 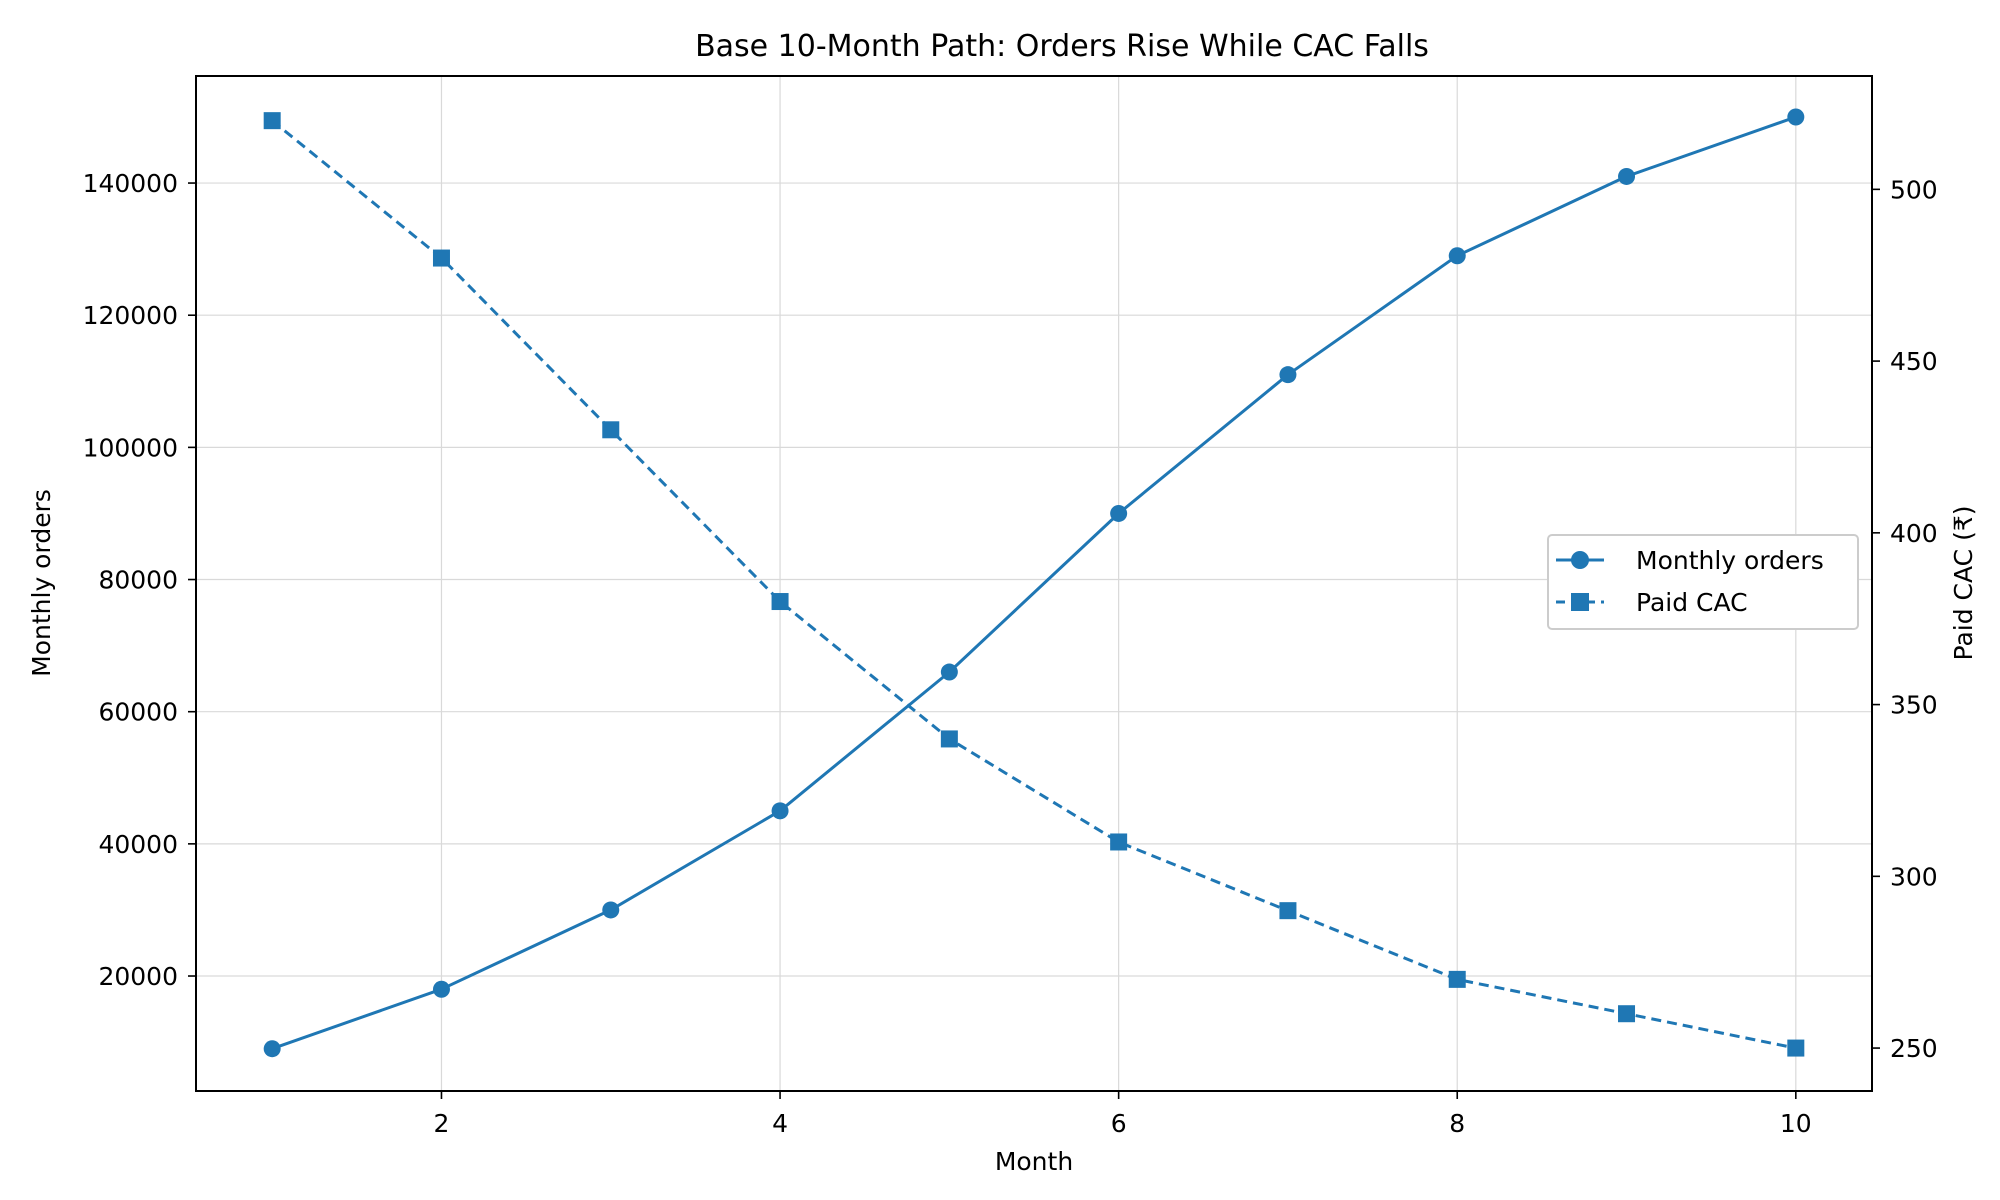 I want to click on x-axis-label: Month, so click(x=1034, y=1161).